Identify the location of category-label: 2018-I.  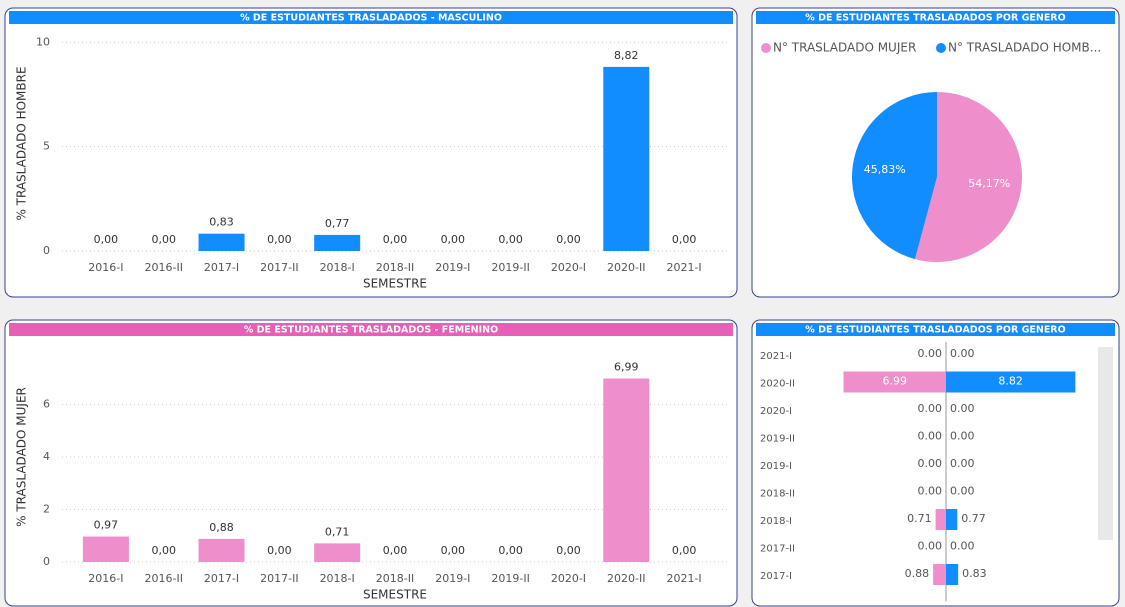
(776, 521).